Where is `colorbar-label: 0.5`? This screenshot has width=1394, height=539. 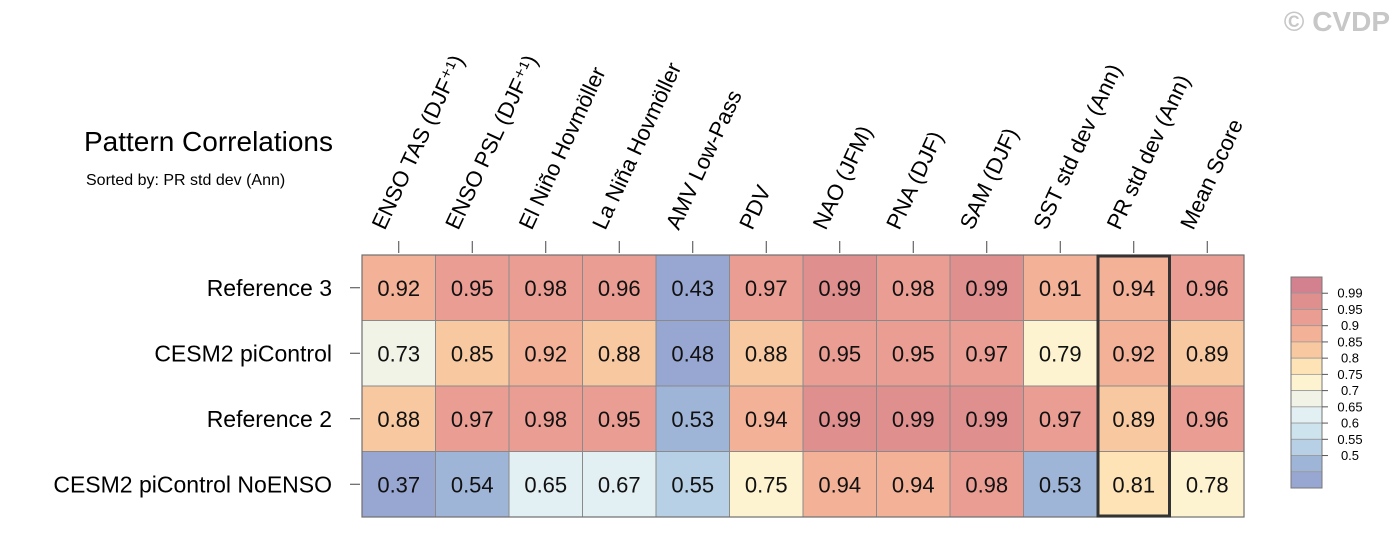
colorbar-label: 0.5 is located at coordinates (1350, 455).